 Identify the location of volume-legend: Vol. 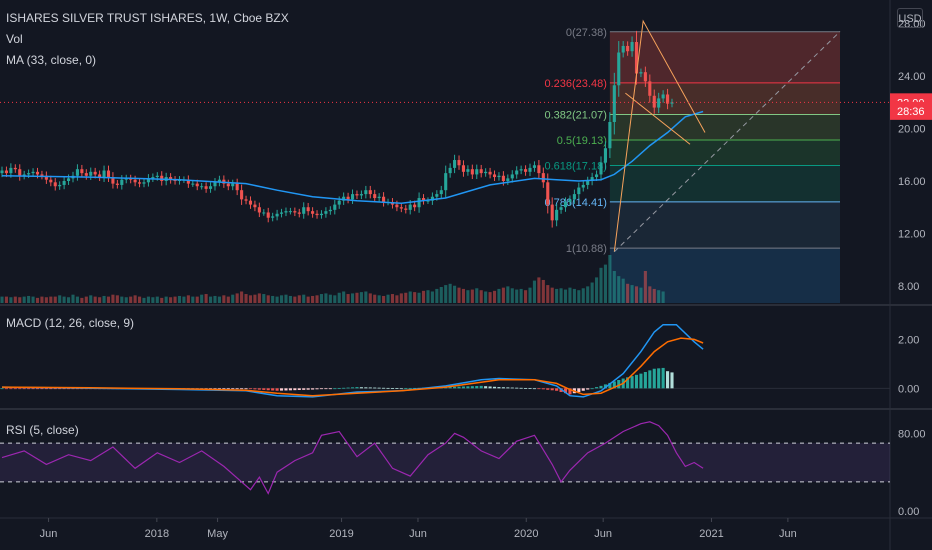
(14, 39).